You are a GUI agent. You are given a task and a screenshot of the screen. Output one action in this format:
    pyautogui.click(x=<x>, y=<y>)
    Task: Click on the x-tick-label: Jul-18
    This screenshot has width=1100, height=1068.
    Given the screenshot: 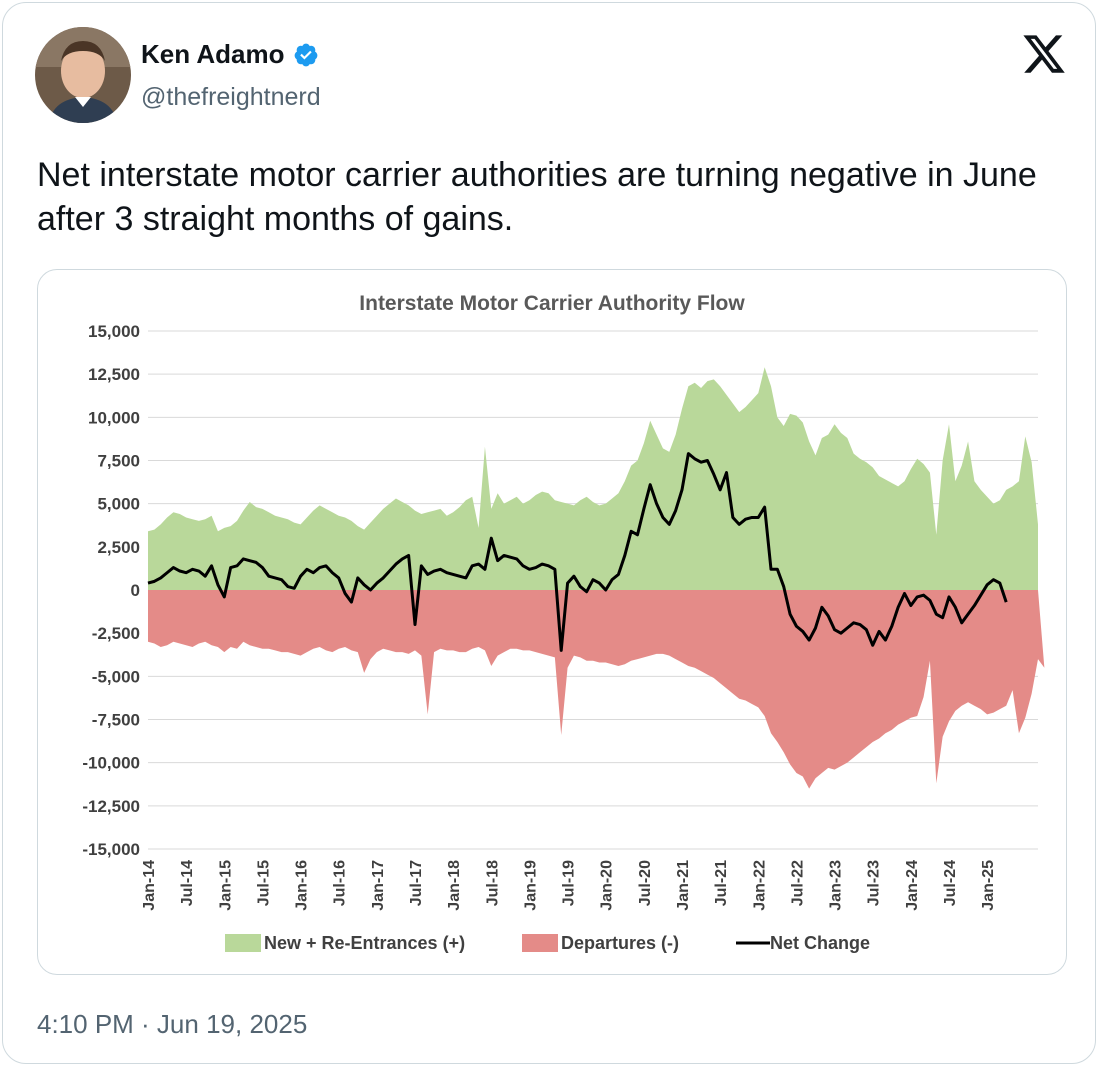 What is the action you would take?
    pyautogui.click(x=492, y=883)
    